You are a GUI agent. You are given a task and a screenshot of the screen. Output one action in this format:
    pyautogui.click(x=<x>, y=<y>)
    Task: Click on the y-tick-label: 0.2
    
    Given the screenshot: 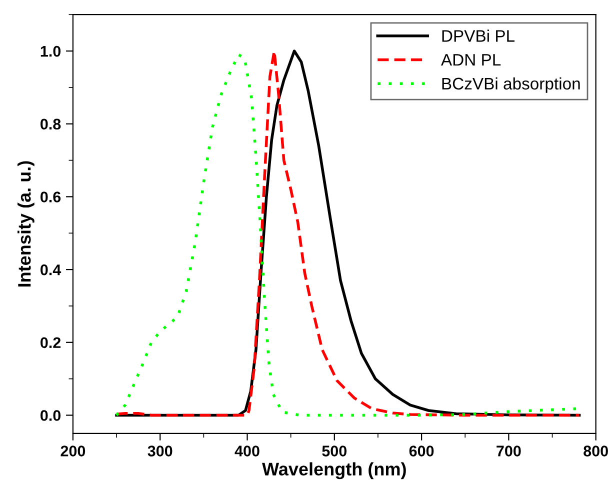 What is the action you would take?
    pyautogui.click(x=50, y=342)
    